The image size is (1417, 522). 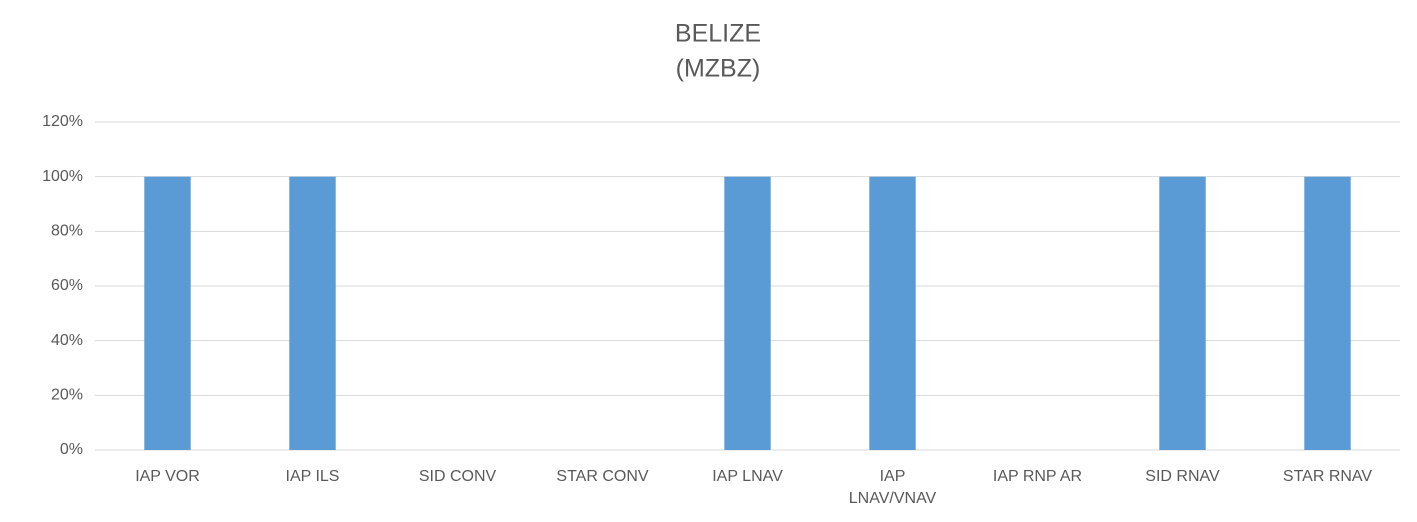 What do you see at coordinates (457, 476) in the screenshot?
I see `x-tick-label: SID CONV` at bounding box center [457, 476].